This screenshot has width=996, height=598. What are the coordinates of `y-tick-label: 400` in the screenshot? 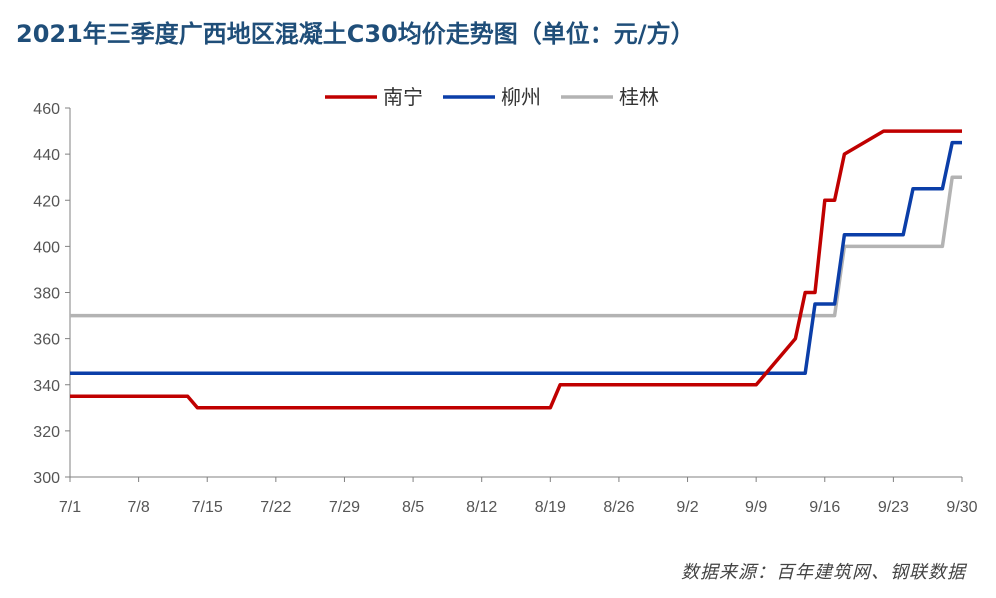 It's located at (46, 247).